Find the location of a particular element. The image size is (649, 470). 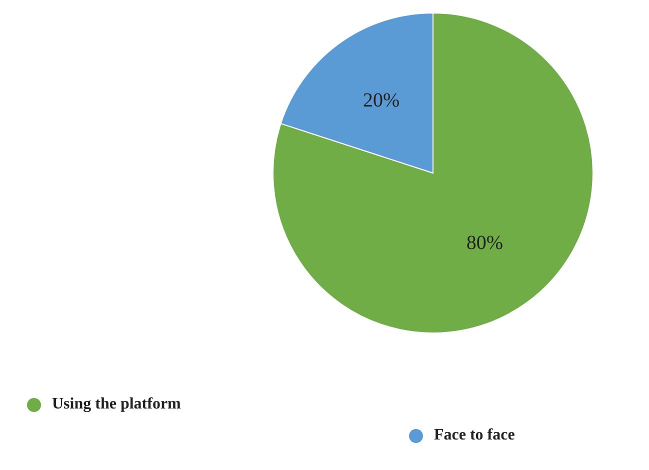

legend-label: Face to face is located at coordinates (474, 435).